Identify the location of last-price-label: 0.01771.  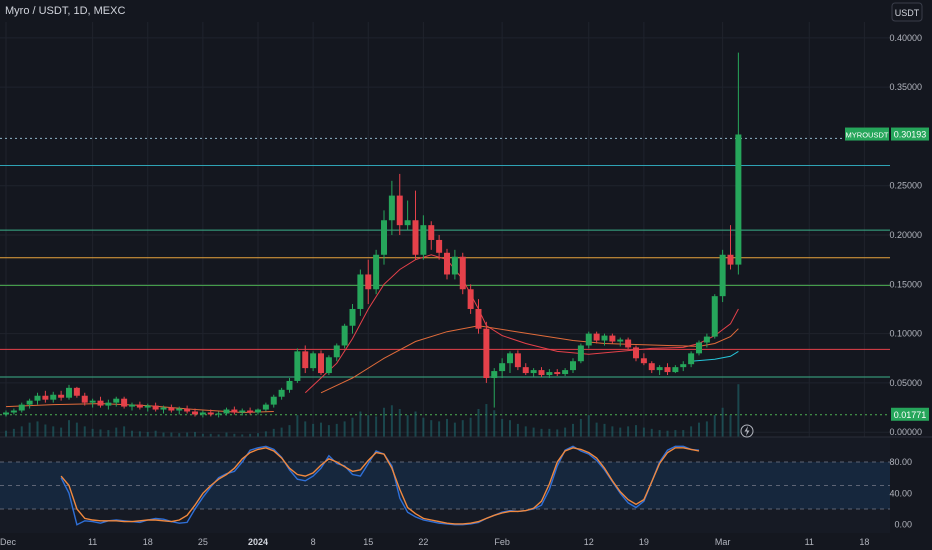
(910, 415).